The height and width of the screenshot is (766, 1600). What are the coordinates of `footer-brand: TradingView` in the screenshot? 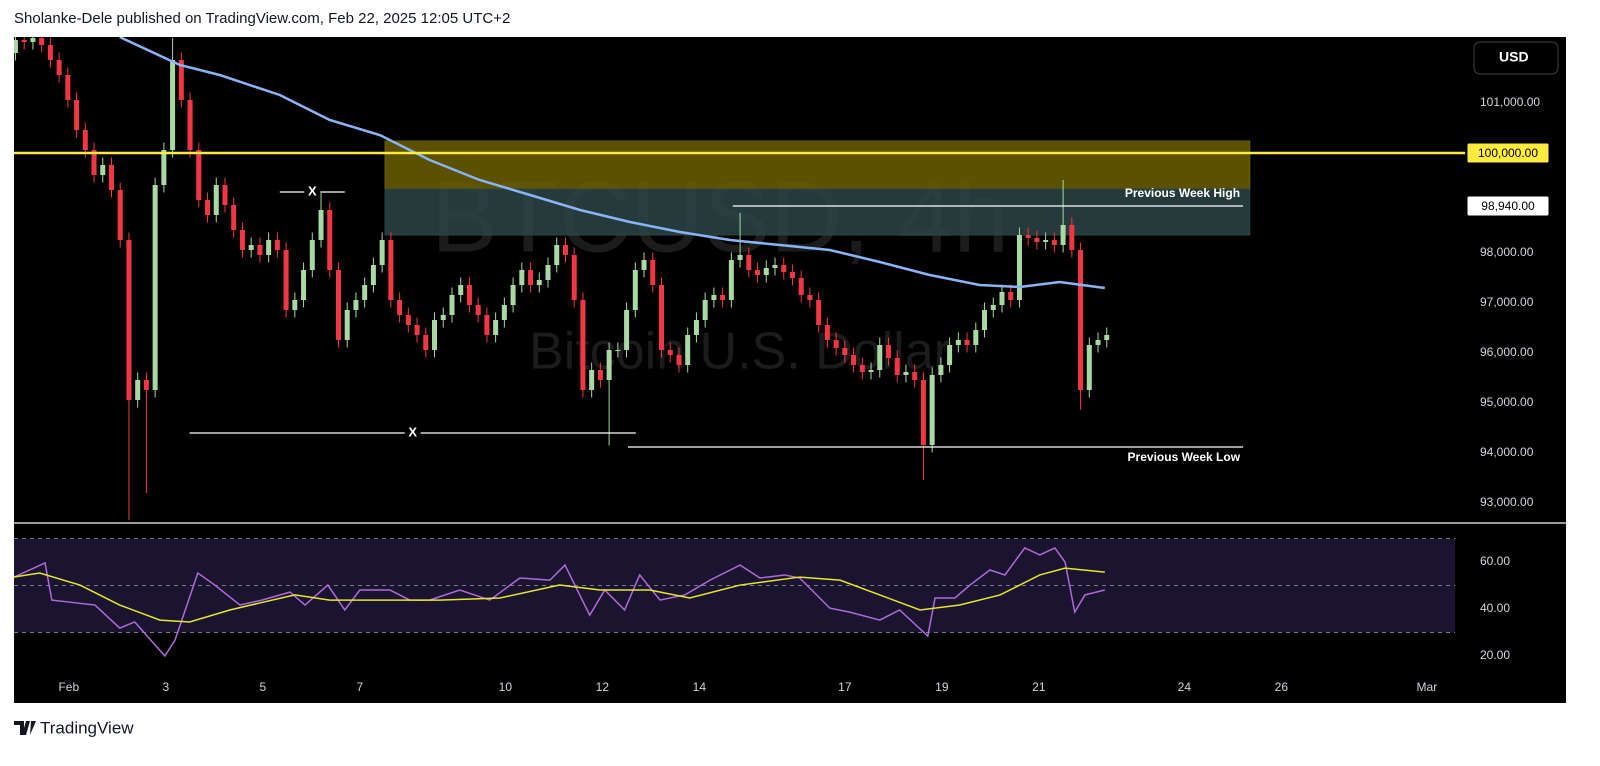 It's located at (87, 727).